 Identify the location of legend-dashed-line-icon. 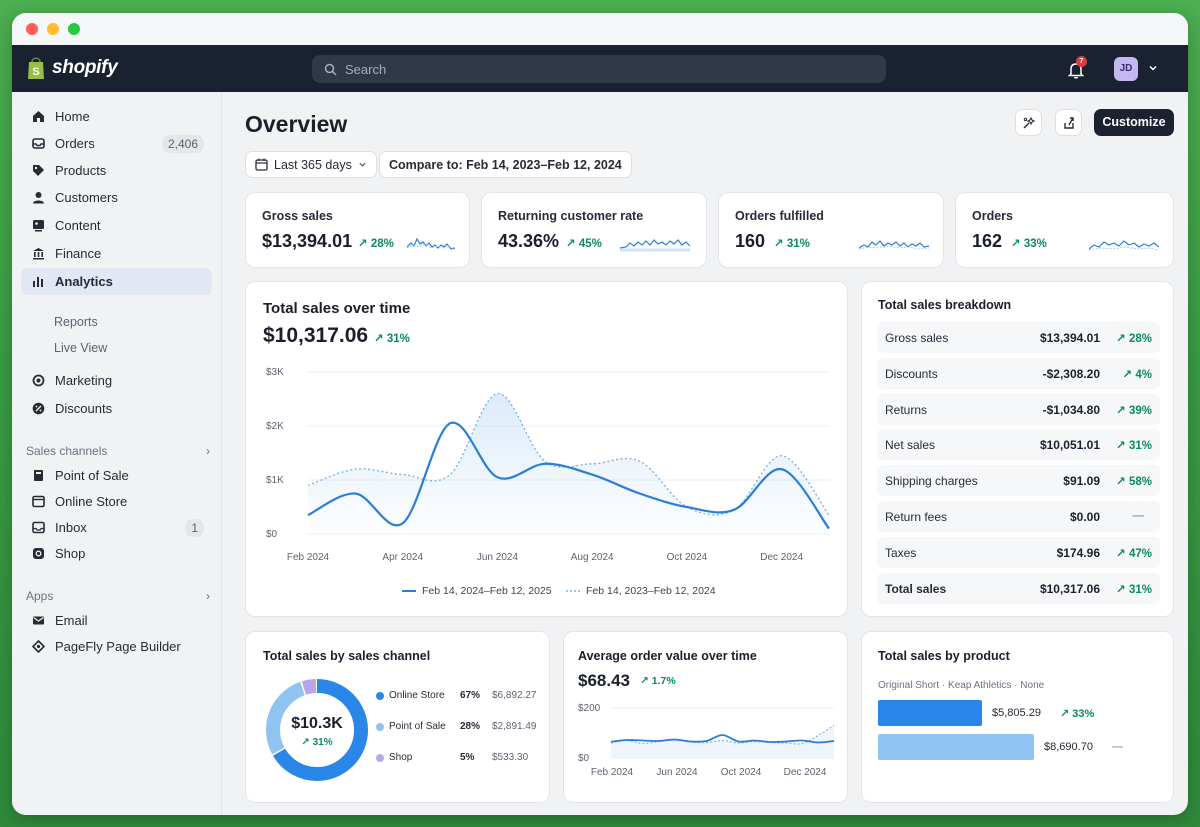
(573, 591).